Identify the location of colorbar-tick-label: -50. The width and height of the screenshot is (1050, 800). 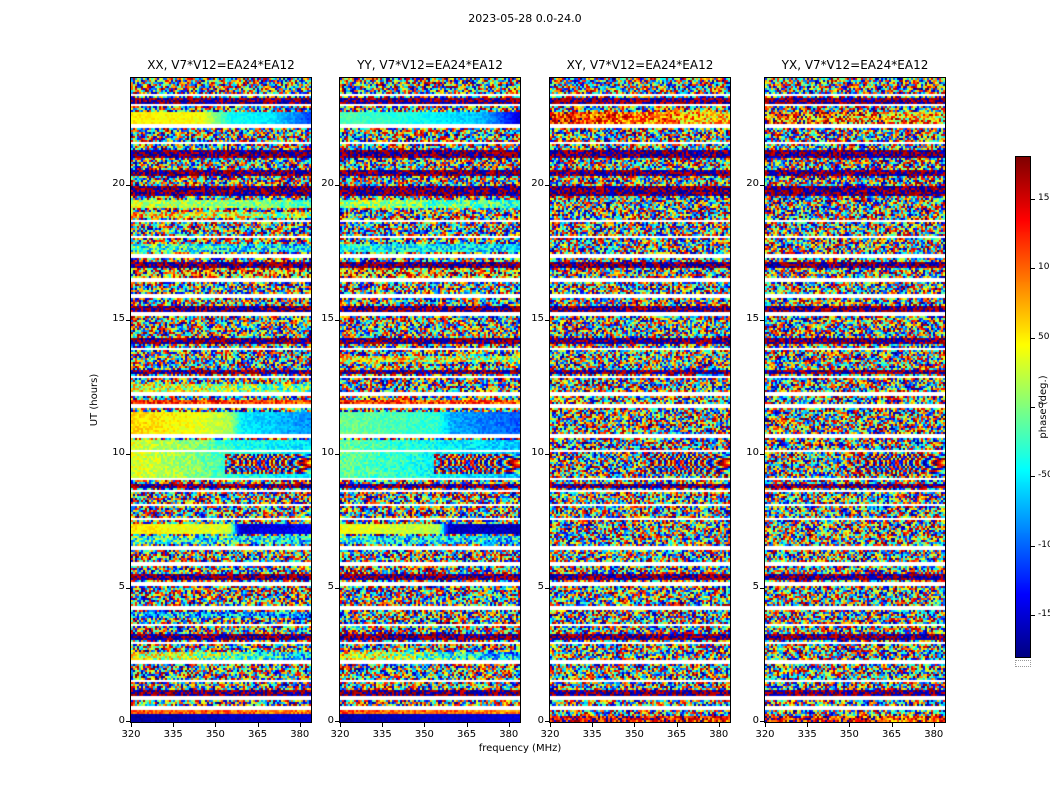
(1044, 475).